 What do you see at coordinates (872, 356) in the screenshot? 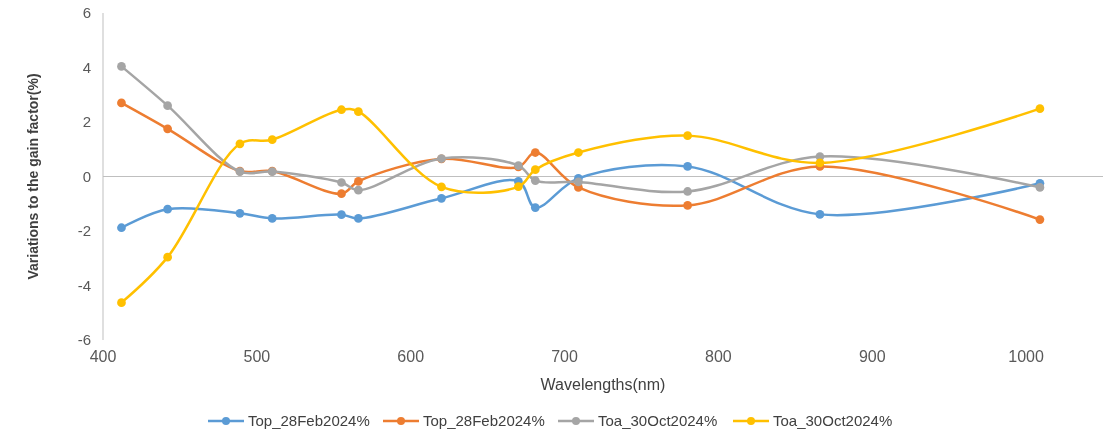
I see `x-tick-label: 900` at bounding box center [872, 356].